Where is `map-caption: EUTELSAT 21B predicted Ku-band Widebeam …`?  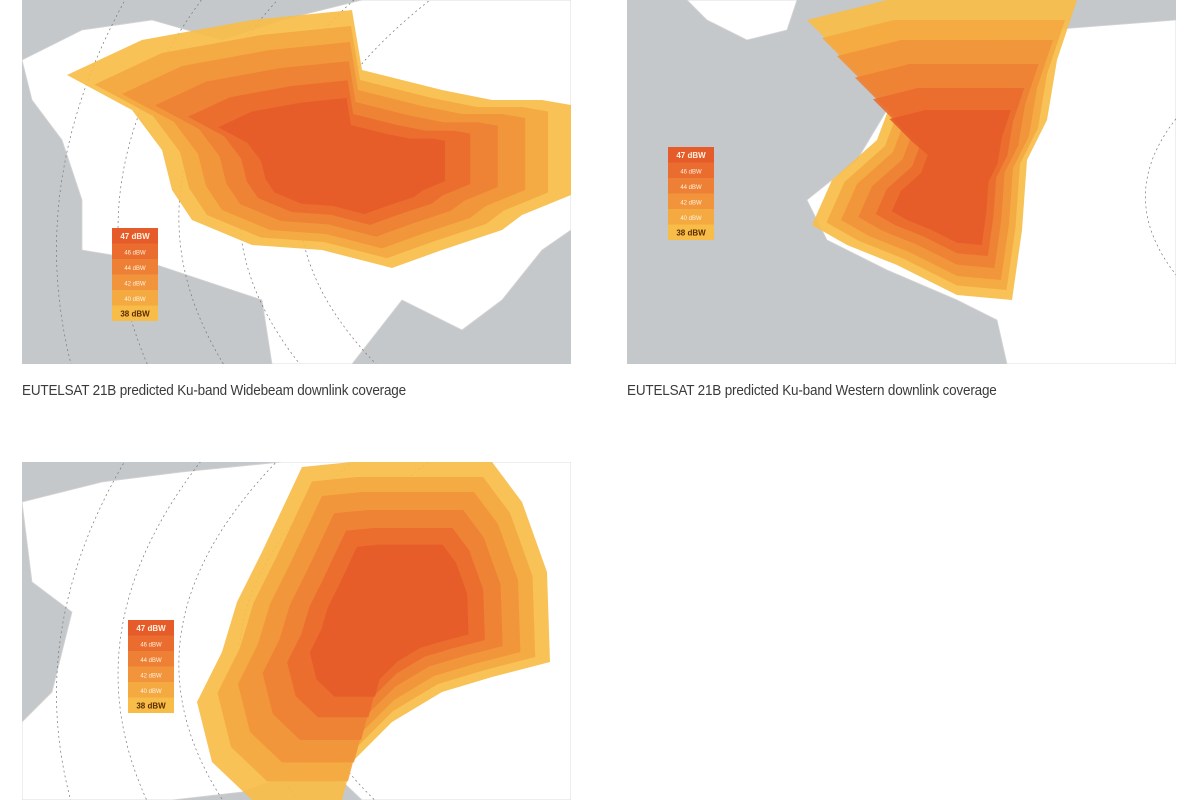 map-caption: EUTELSAT 21B predicted Ku-band Widebeam … is located at coordinates (214, 390).